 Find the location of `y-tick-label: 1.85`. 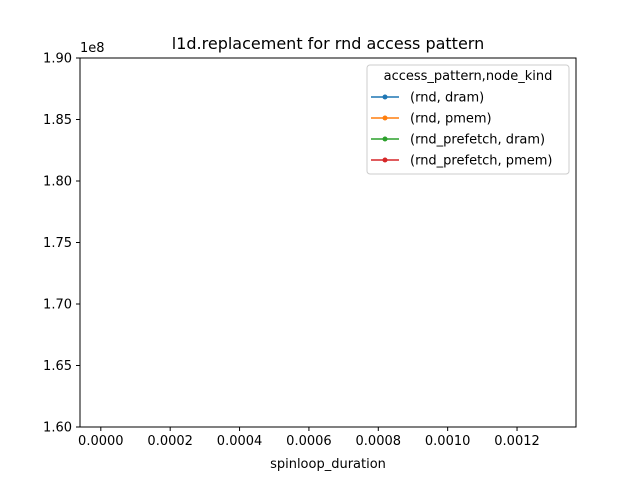

y-tick-label: 1.85 is located at coordinates (57, 120).